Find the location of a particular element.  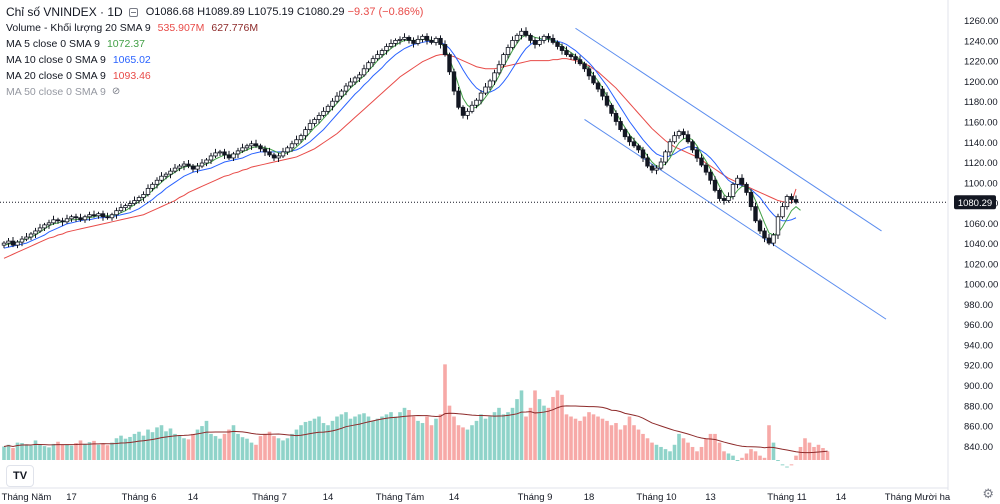

ma5-label: MA 5 close 0 SMA 9 is located at coordinates (53, 44).